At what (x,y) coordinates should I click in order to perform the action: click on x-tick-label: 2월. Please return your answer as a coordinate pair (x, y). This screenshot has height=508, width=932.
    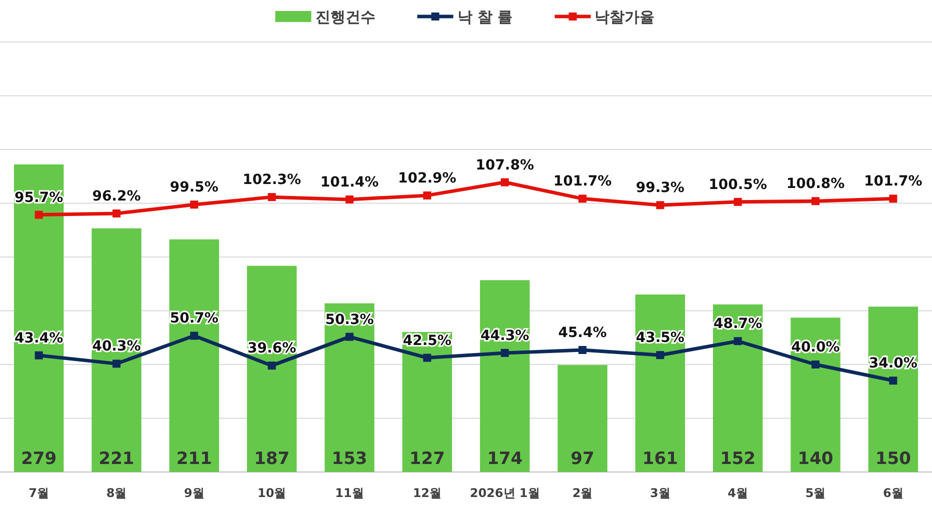
    Looking at the image, I should click on (582, 493).